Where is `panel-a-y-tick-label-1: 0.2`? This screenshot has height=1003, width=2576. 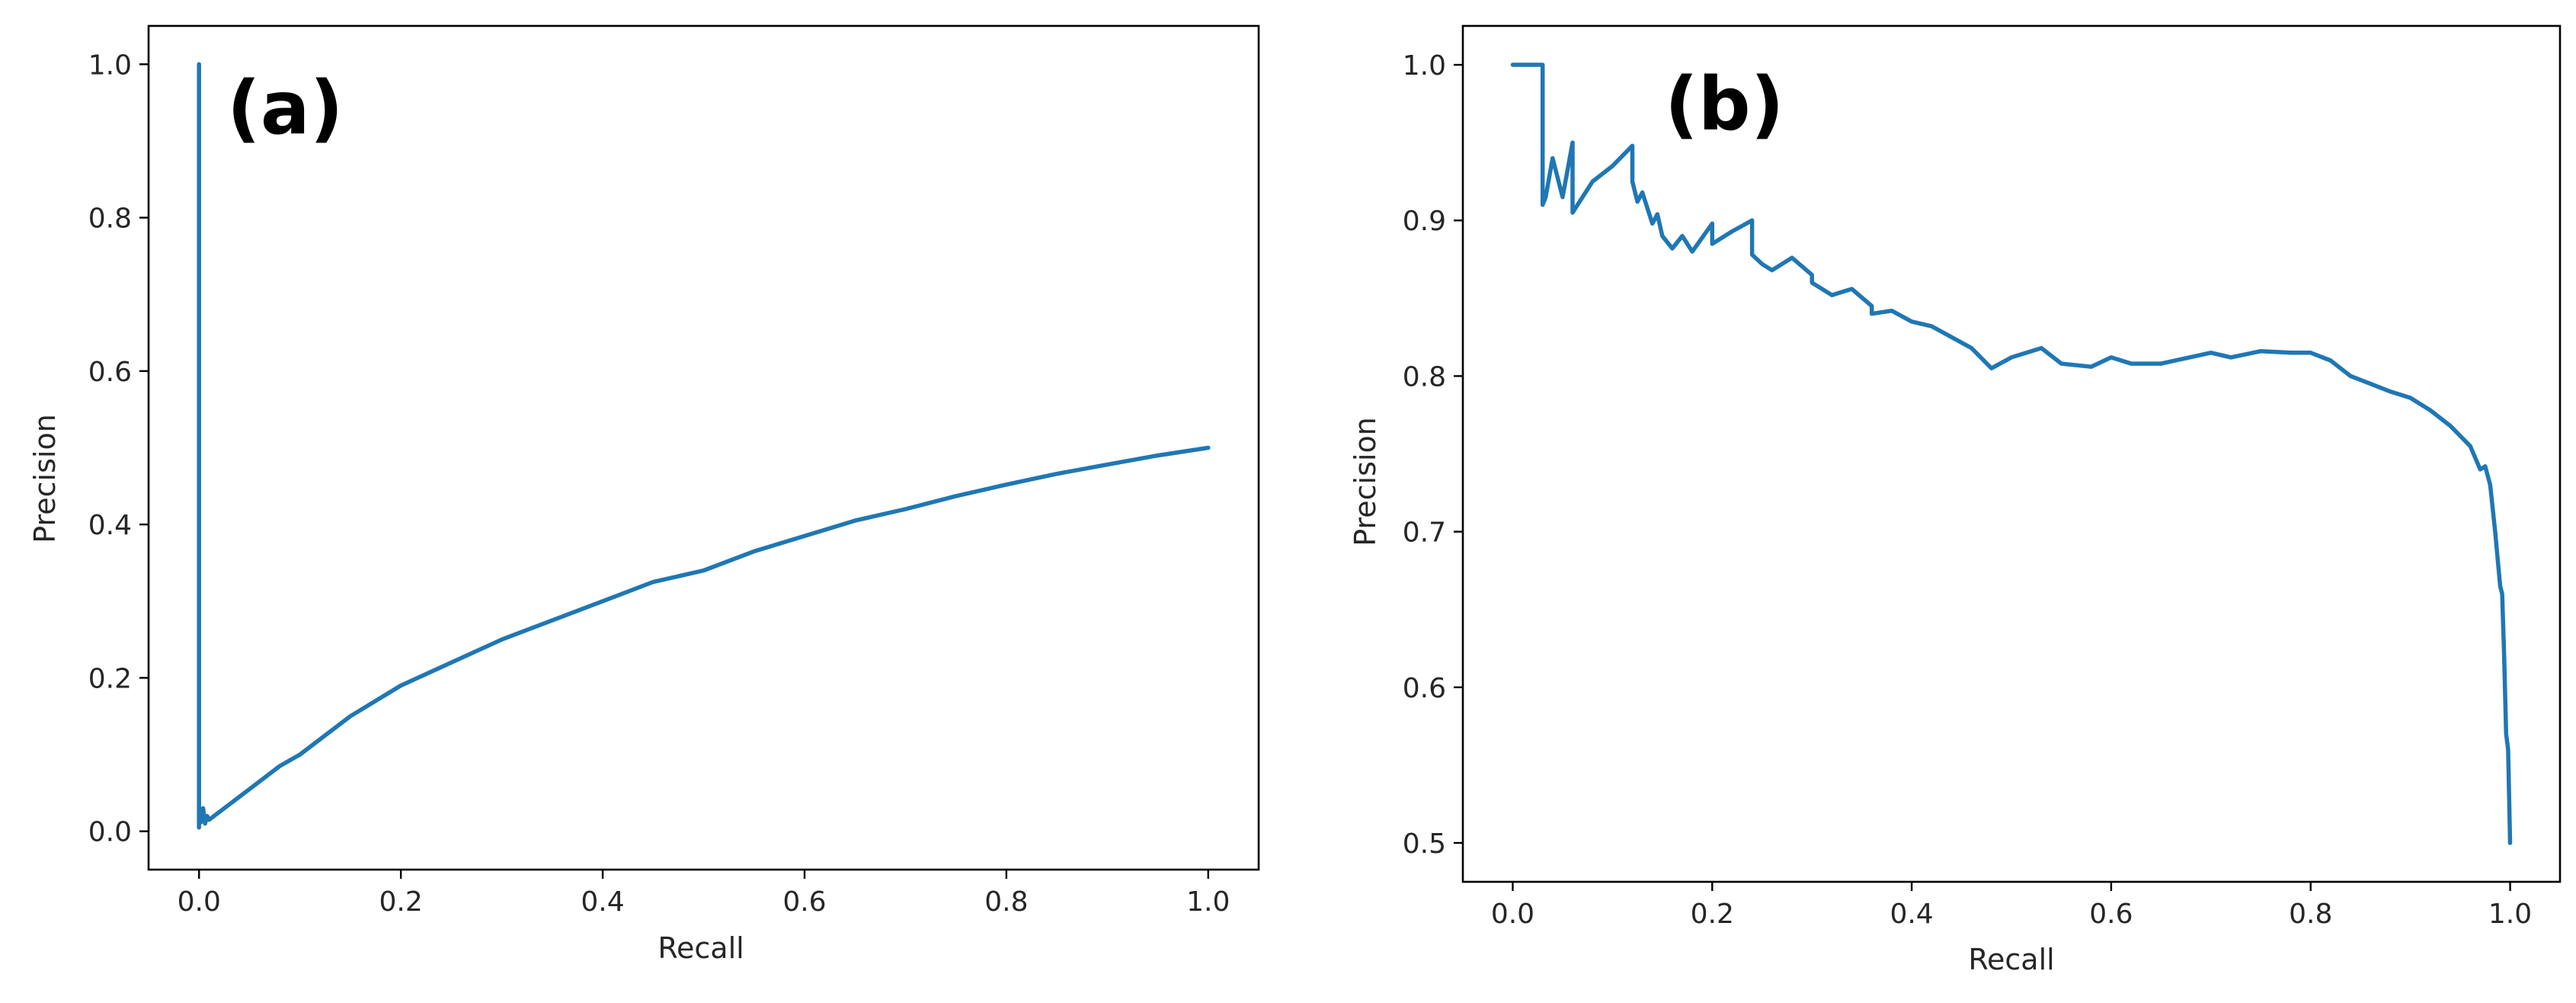 panel-a-y-tick-label-1: 0.2 is located at coordinates (110, 678).